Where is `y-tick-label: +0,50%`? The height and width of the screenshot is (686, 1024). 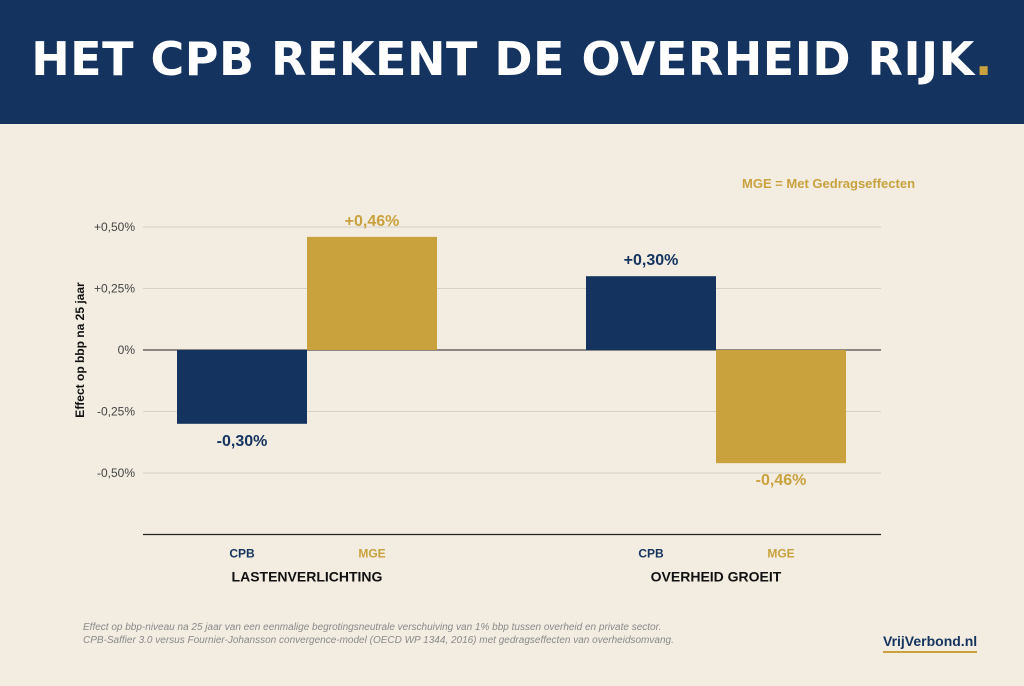 y-tick-label: +0,50% is located at coordinates (114, 227).